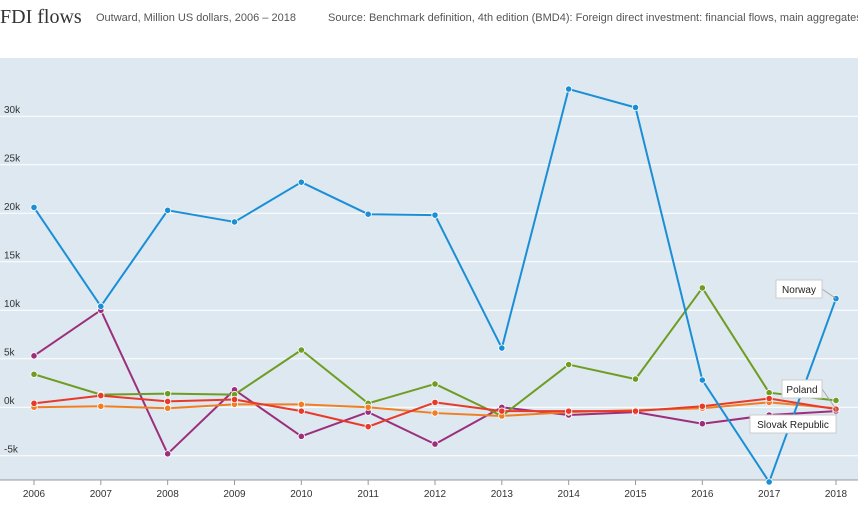 This screenshot has height=507, width=858. I want to click on slovak-republic-label: Slovak Republic, so click(793, 425).